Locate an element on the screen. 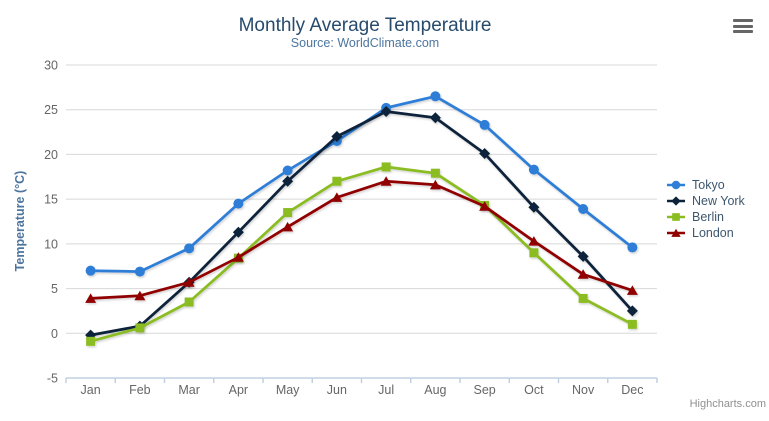  y-tick-label: 20 is located at coordinates (51, 155).